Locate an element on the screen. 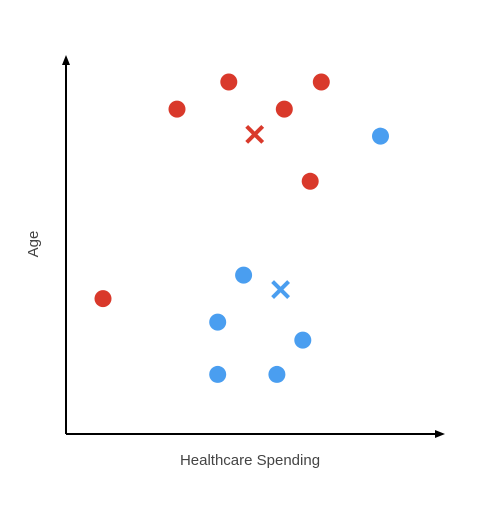  x-axis-label: Healthcare Spending is located at coordinates (250, 460).